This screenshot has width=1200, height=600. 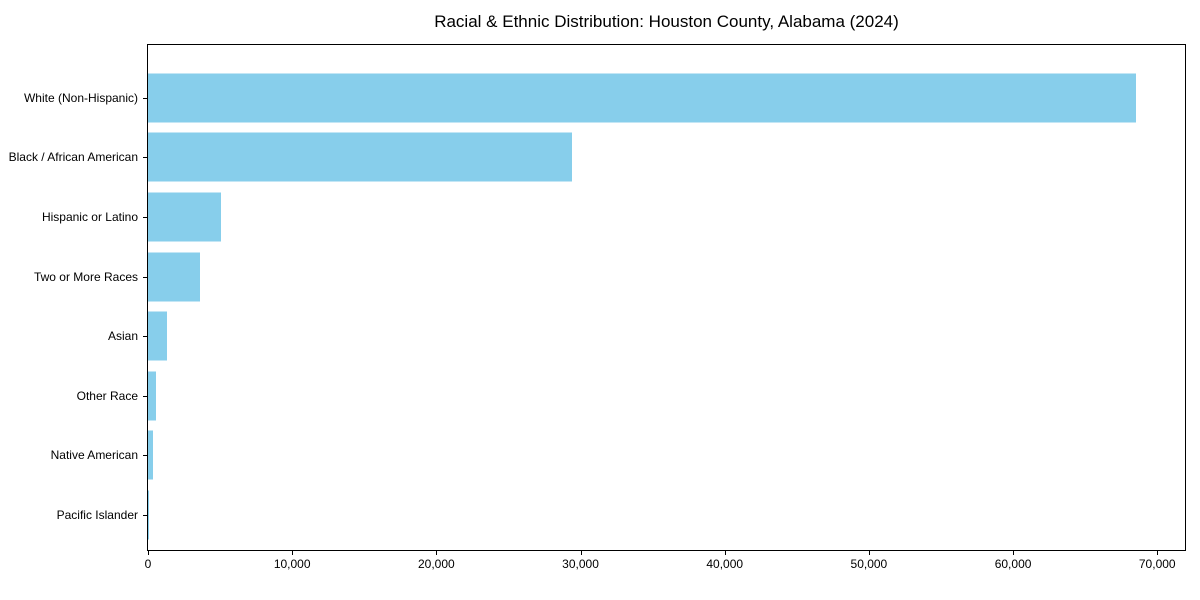 What do you see at coordinates (73, 157) in the screenshot?
I see `category-label: Black / African American` at bounding box center [73, 157].